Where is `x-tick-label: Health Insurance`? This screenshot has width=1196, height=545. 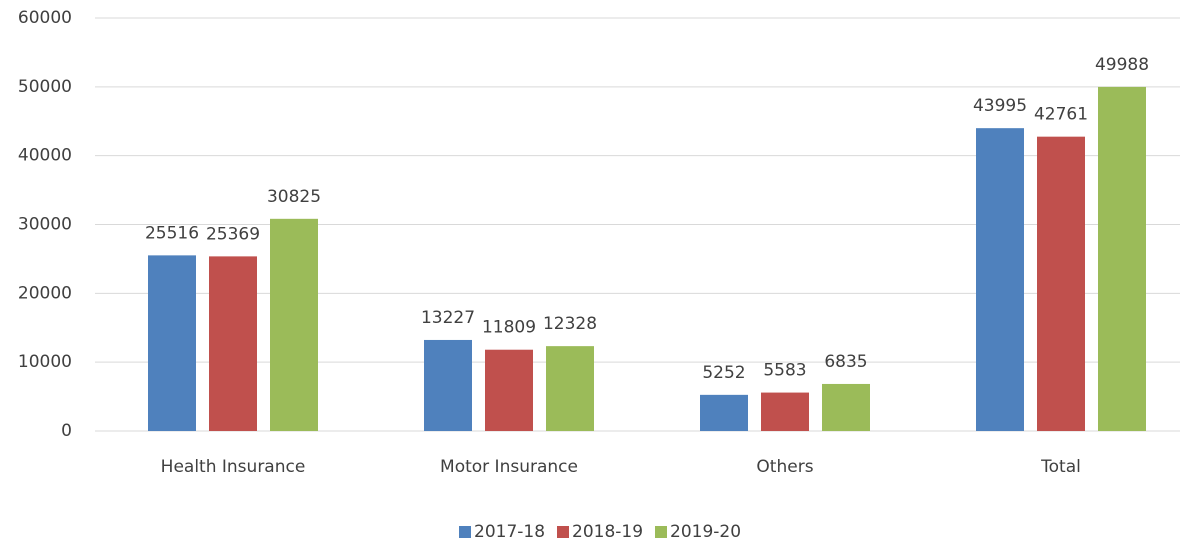 x-tick-label: Health Insurance is located at coordinates (233, 467).